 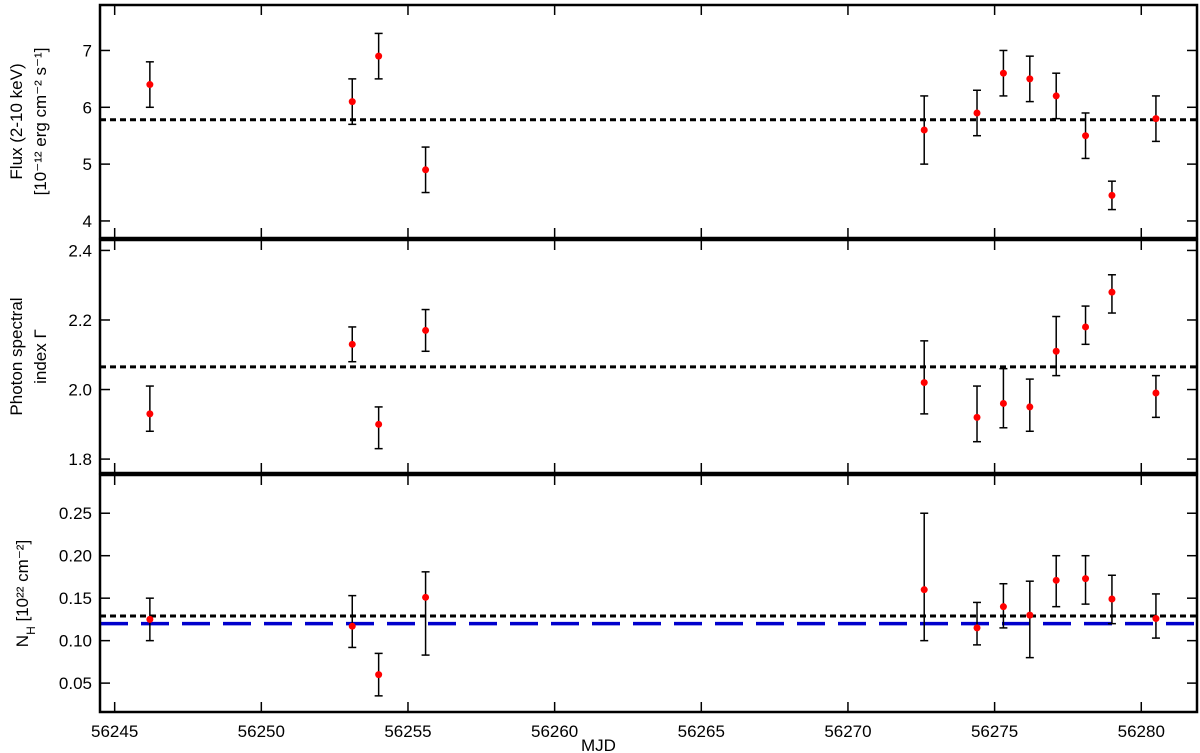 What do you see at coordinates (87, 107) in the screenshot?
I see `y-tick-label: 6` at bounding box center [87, 107].